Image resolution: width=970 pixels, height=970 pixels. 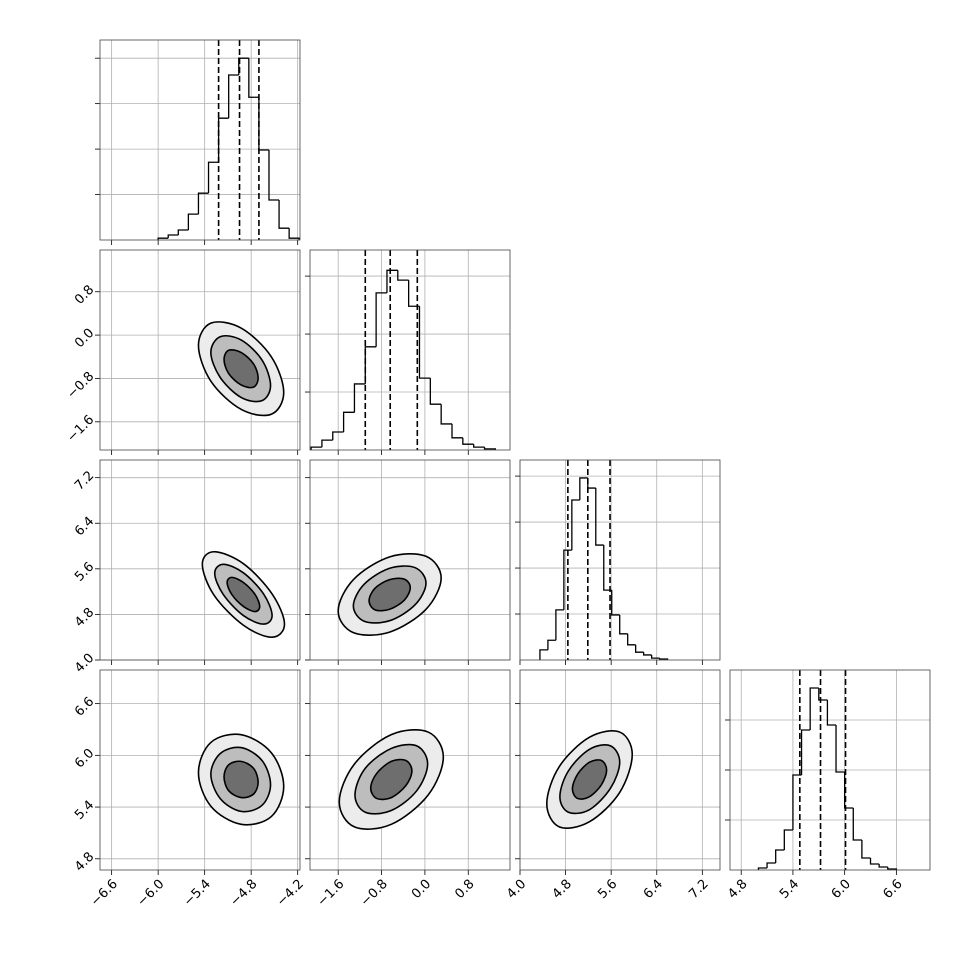 I want to click on y-tick-label: 6.6, so click(x=84, y=706).